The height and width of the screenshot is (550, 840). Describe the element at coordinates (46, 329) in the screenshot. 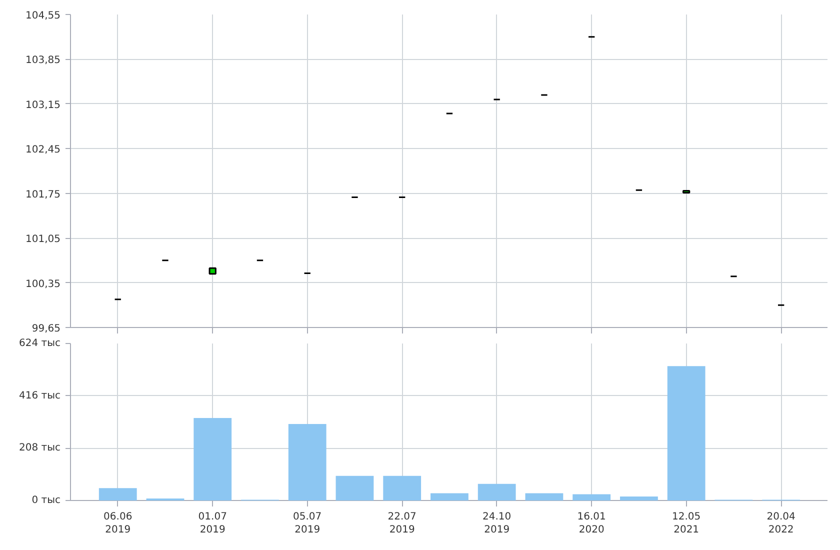

I see `y-tick-label: 99,65` at that location.